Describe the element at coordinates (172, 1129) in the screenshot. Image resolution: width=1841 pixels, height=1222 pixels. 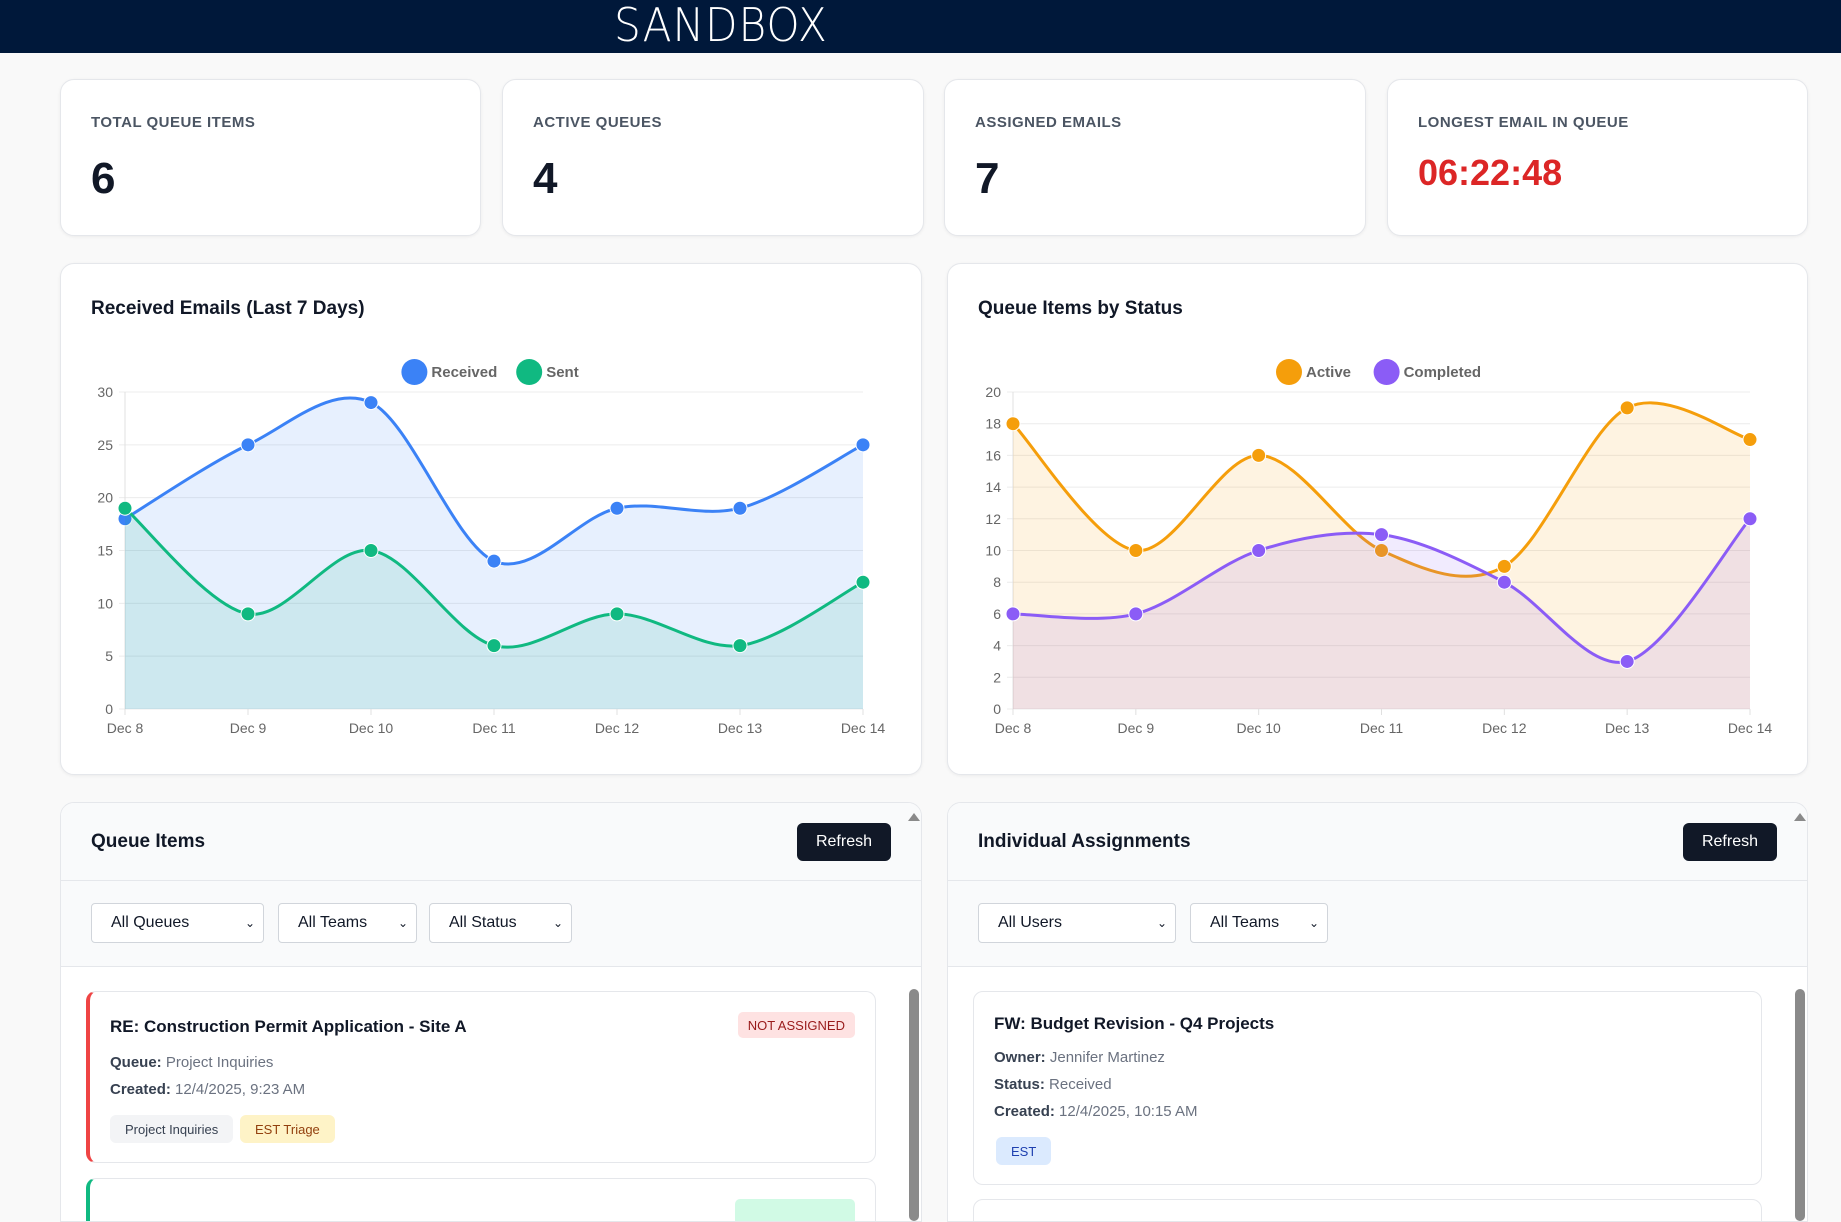
I see `queue-tag: Project Inquiries` at that location.